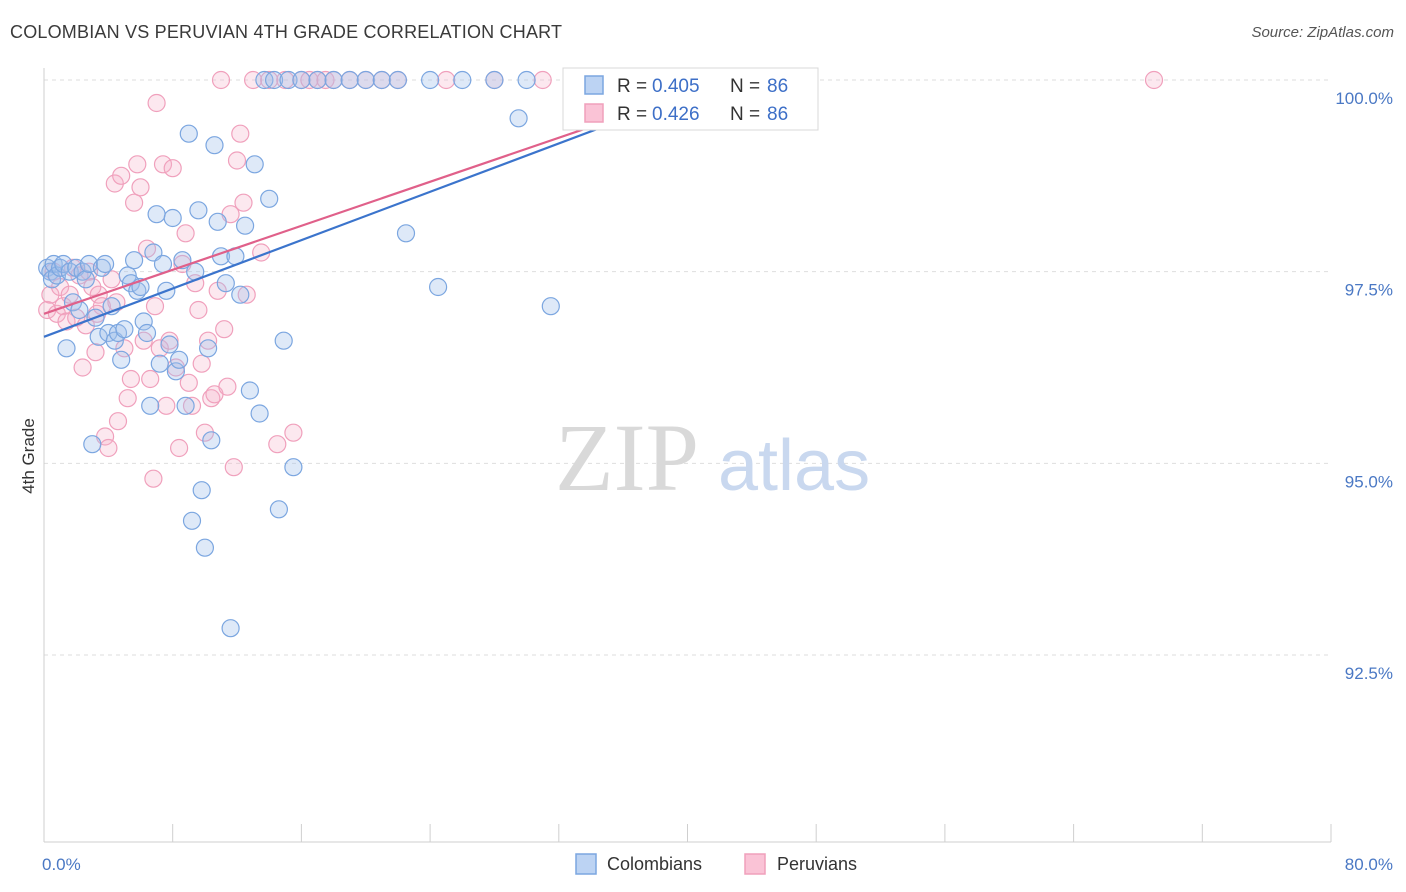 This screenshot has width=1406, height=892. What do you see at coordinates (777, 114) in the screenshot?
I see `legend-n-value-peruvians: 86` at bounding box center [777, 114].